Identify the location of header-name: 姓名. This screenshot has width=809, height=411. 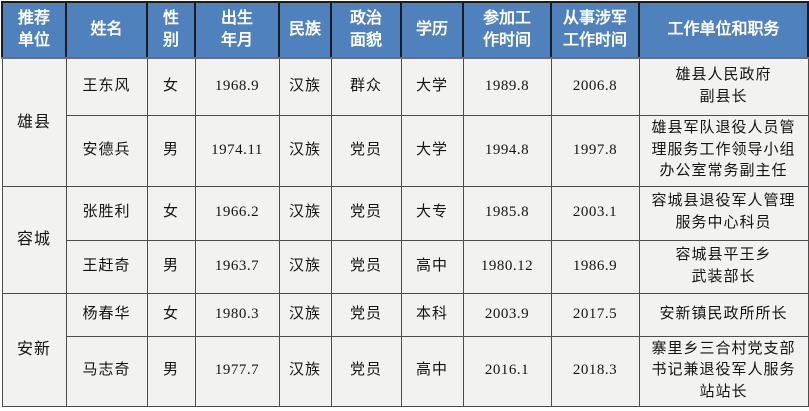
(106, 30).